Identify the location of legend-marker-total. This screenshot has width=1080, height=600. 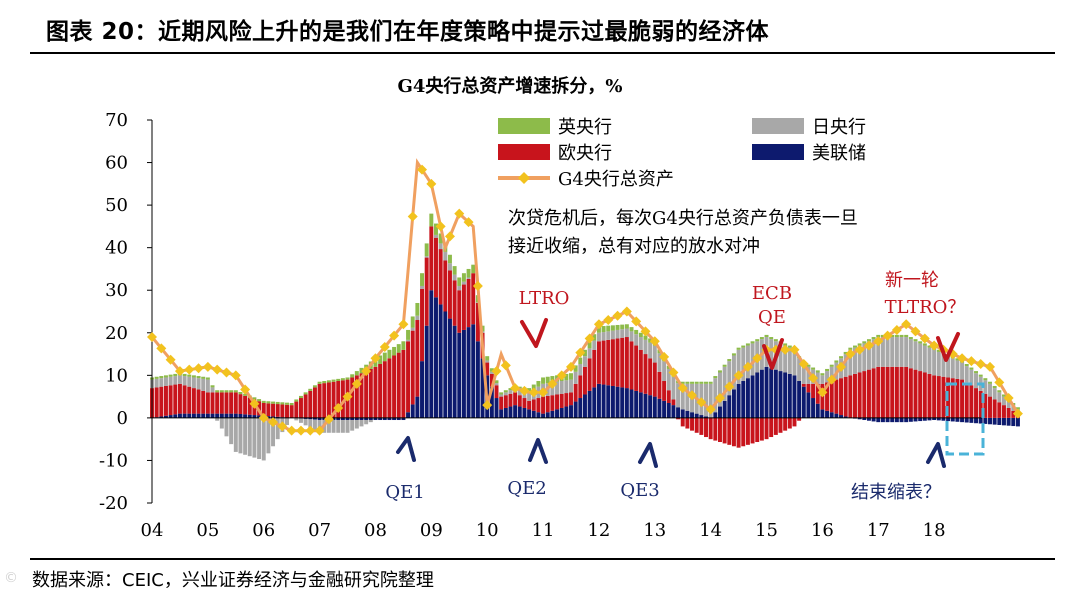
(524, 178).